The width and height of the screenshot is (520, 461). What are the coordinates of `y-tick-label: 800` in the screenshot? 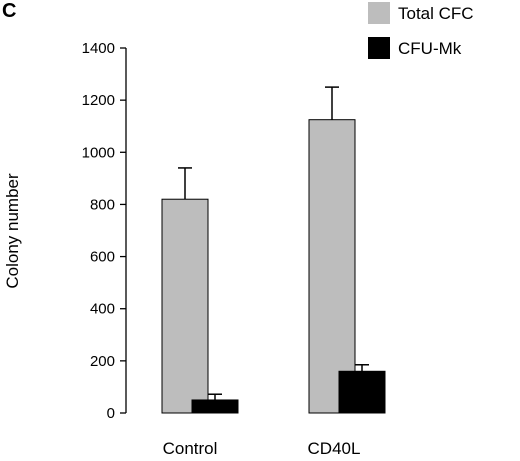 It's located at (102, 204).